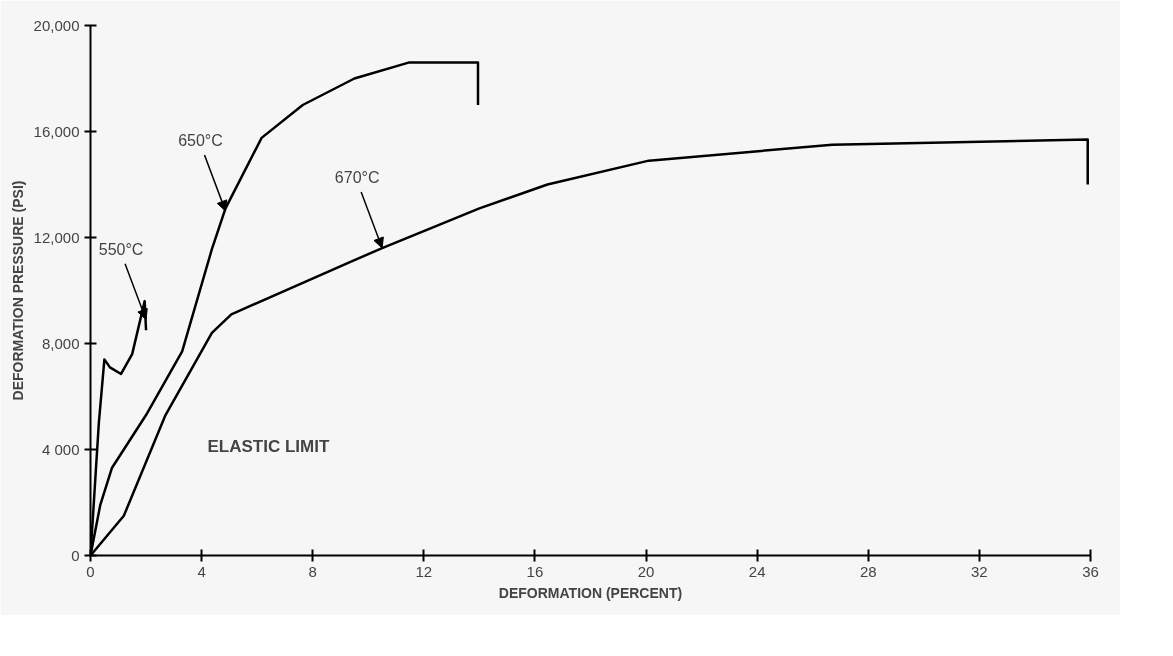  I want to click on x-tick-label: 36, so click(1090, 571).